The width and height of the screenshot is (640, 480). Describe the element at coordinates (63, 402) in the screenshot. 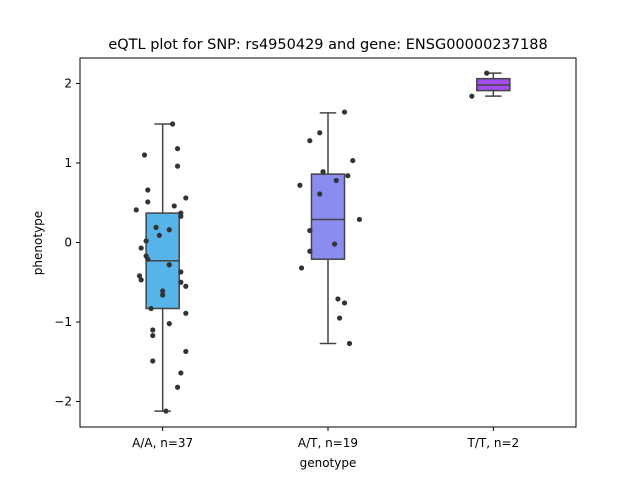

I see `y-tick-label: −2` at that location.